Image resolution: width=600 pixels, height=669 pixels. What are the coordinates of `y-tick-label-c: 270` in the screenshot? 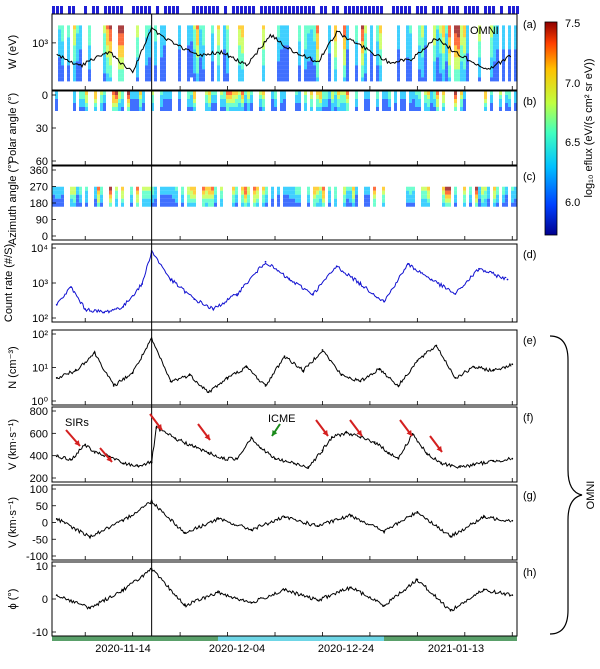 It's located at (39, 188).